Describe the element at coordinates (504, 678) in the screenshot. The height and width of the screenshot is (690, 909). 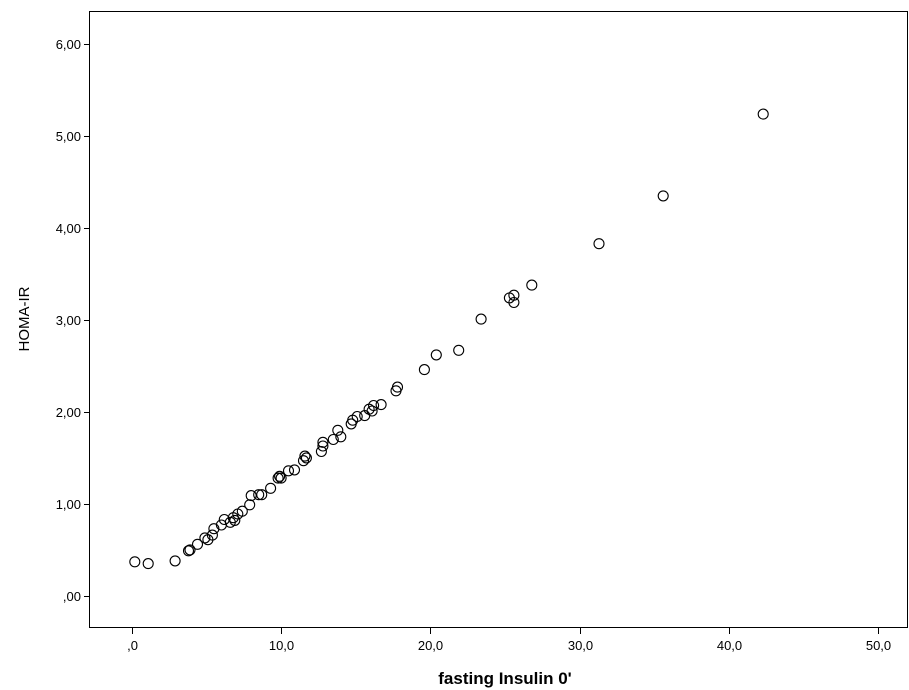
I see `x-axis-title: fasting Insulin 0'` at that location.